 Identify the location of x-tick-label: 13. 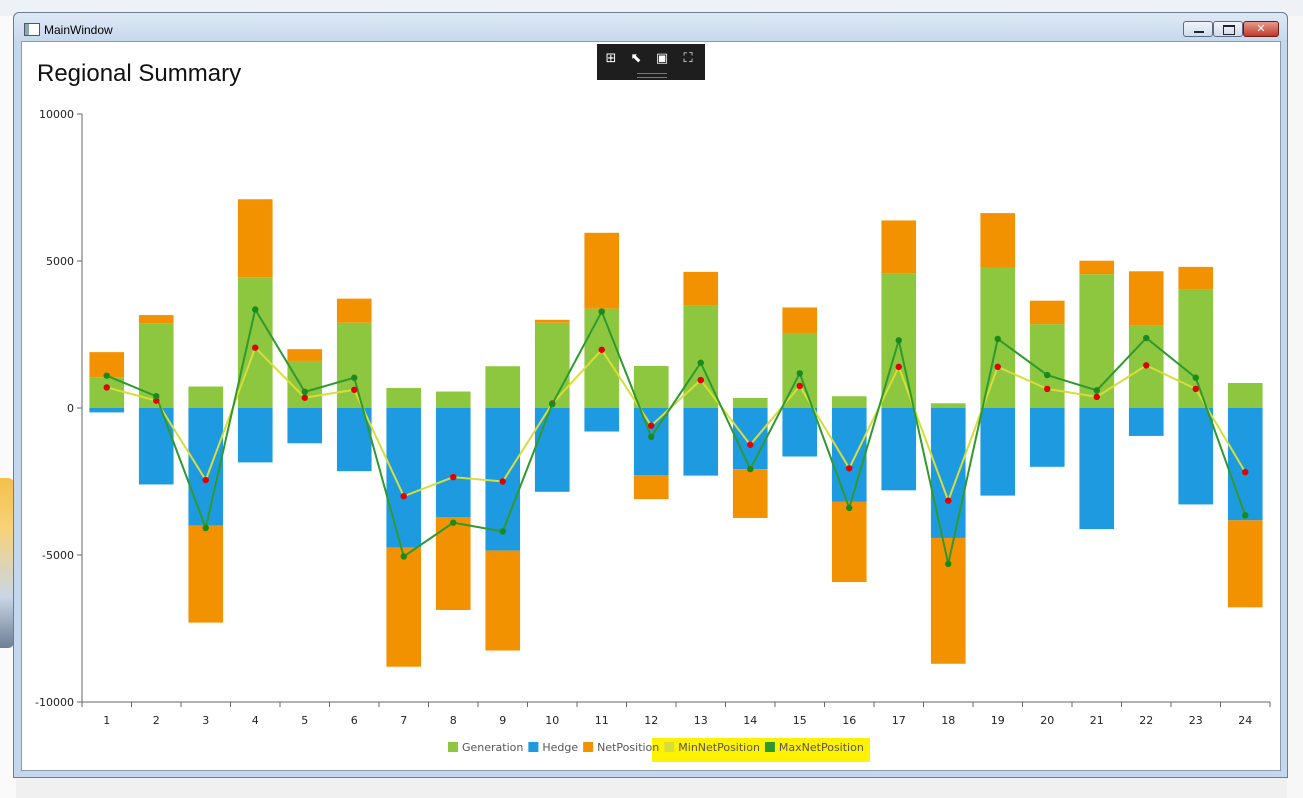
(701, 720).